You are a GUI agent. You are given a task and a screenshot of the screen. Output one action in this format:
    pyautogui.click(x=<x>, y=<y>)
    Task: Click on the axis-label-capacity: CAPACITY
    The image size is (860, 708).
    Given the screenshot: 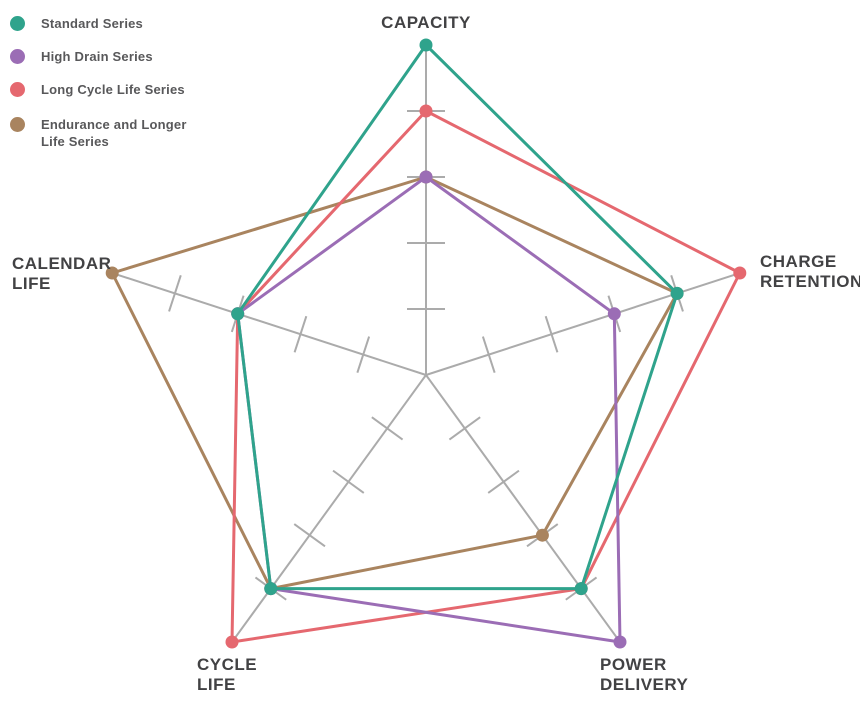 What is the action you would take?
    pyautogui.click(x=426, y=22)
    